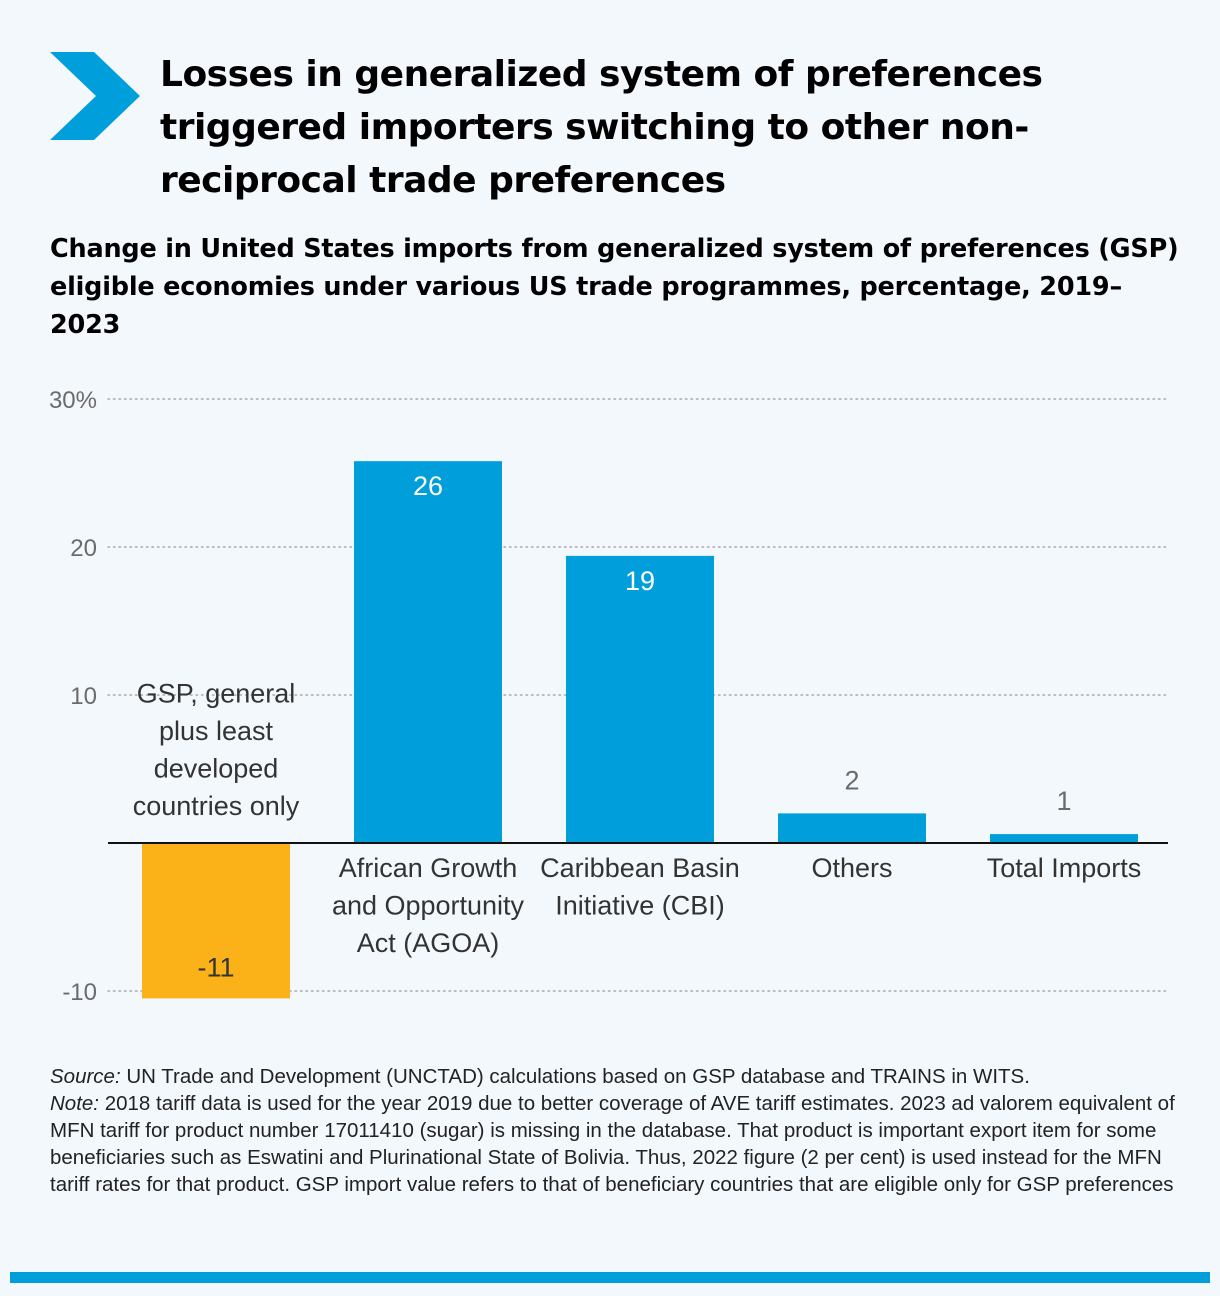 The image size is (1220, 1296). I want to click on y-tick-label: 10, so click(83, 696).